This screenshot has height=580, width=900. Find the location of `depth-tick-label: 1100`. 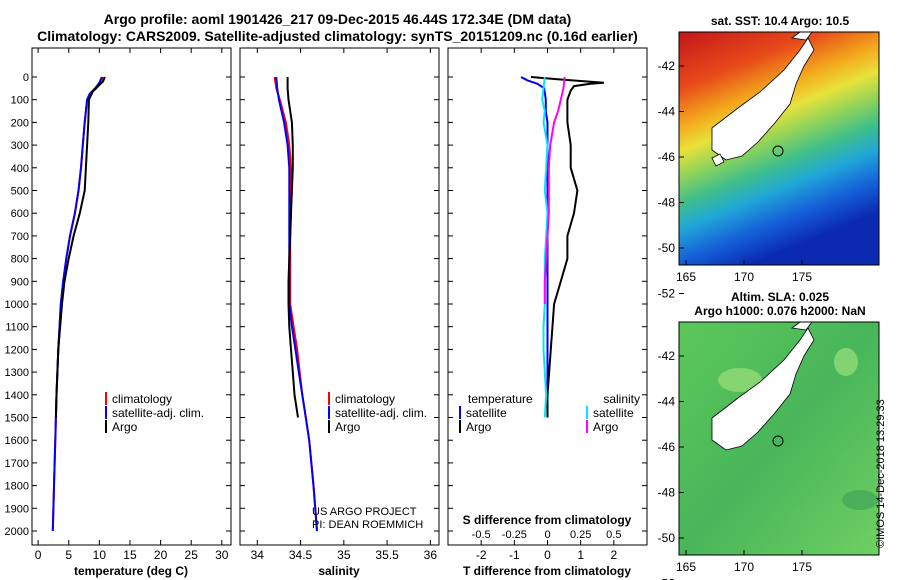

depth-tick-label: 1100 is located at coordinates (17, 328).